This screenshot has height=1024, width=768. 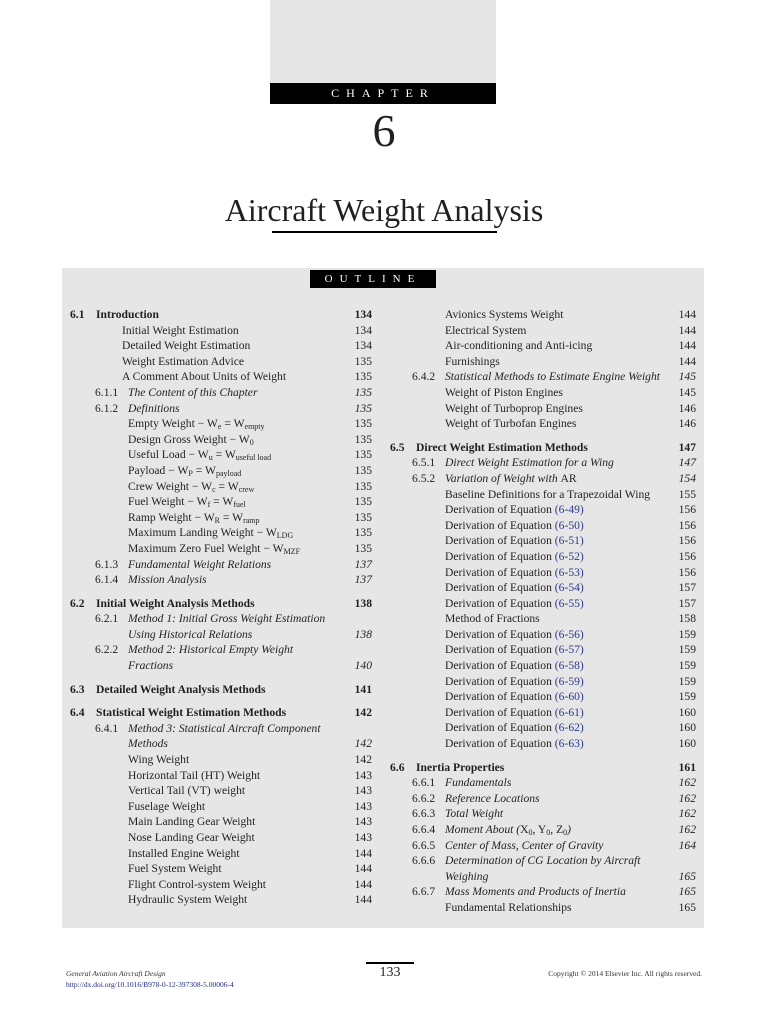 I want to click on toc-entry: Installed Engine Weight 144, so click(x=221, y=854).